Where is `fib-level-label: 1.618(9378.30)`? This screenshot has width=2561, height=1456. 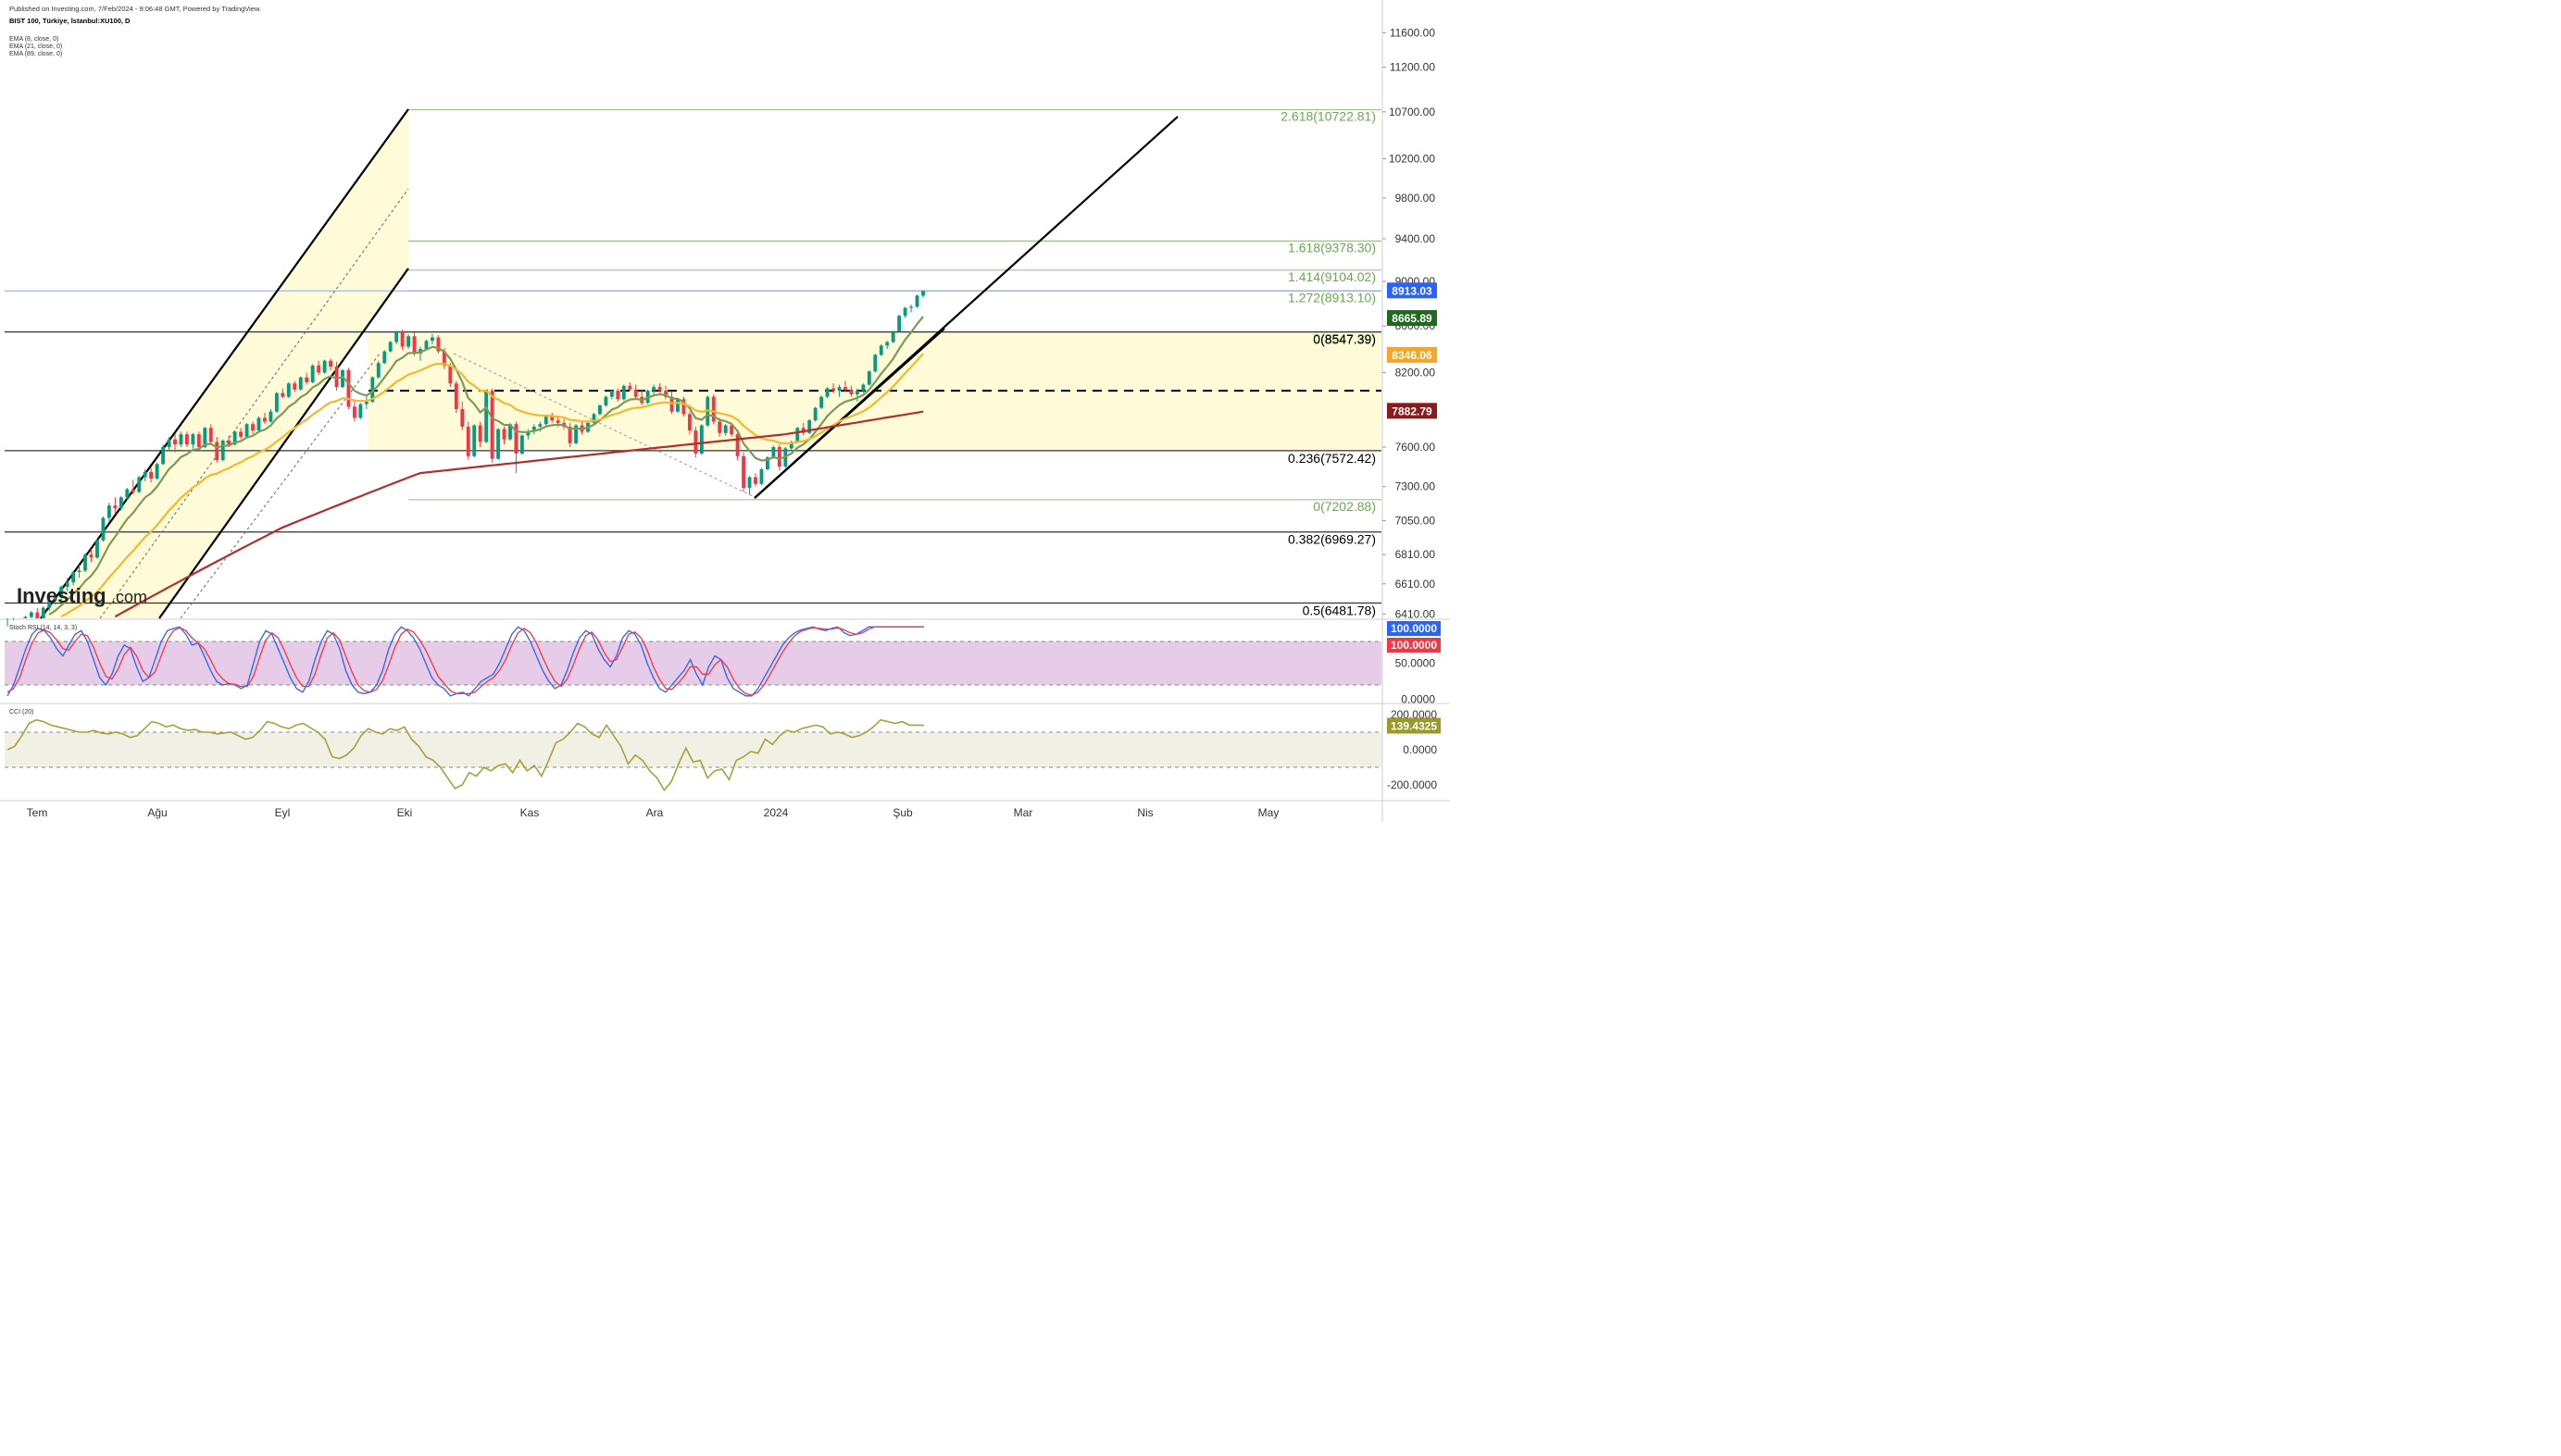 fib-level-label: 1.618(9378.30) is located at coordinates (1332, 247).